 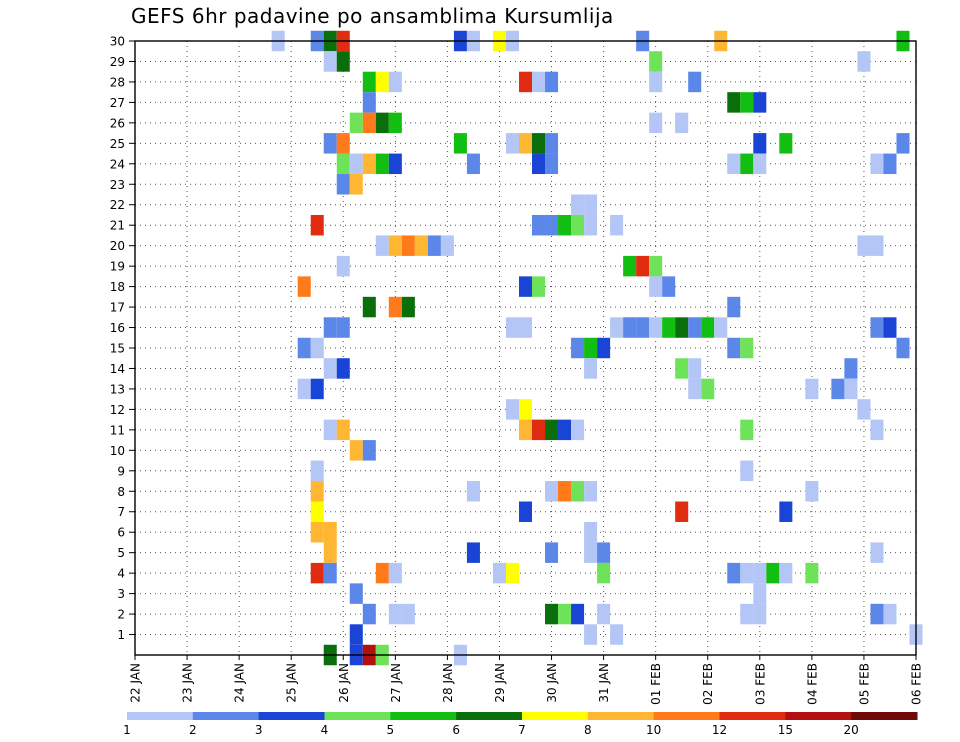 I want to click on y-tick-label: 9, so click(x=121, y=471).